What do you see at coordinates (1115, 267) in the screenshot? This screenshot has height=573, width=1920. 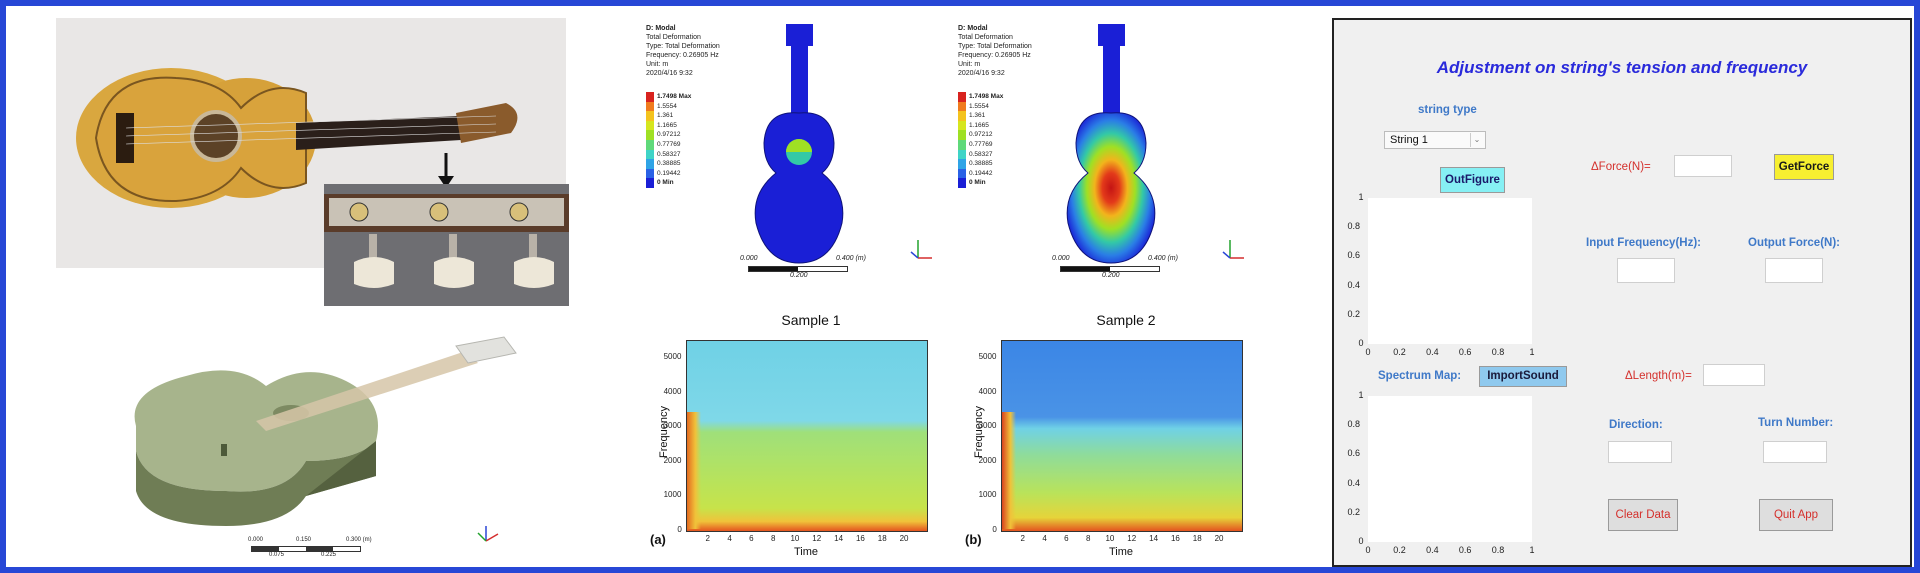 I see `fea-right-scale: 0.000 0.400 (m) 0.200` at bounding box center [1115, 267].